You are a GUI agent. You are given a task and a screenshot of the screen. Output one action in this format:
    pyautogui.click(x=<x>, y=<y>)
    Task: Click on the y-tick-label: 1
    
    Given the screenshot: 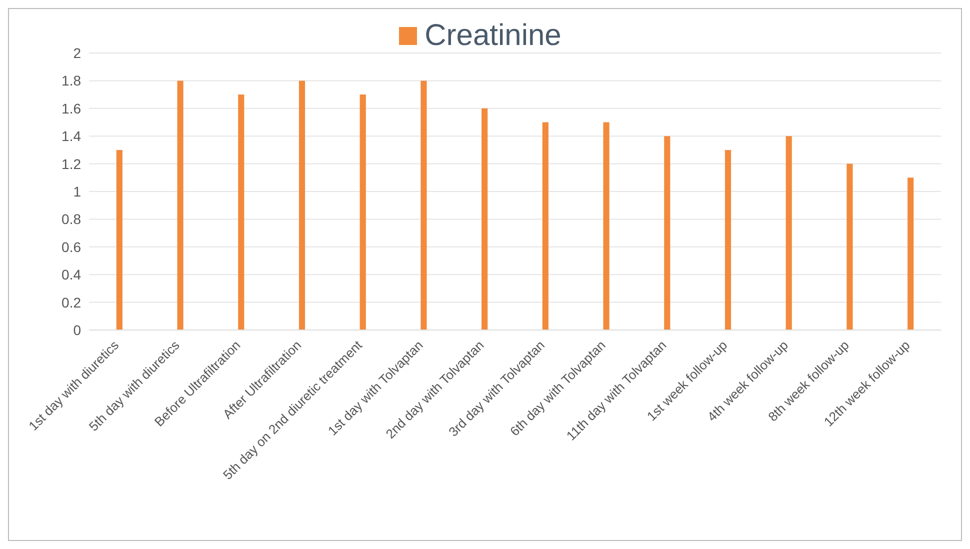 What is the action you would take?
    pyautogui.click(x=77, y=191)
    